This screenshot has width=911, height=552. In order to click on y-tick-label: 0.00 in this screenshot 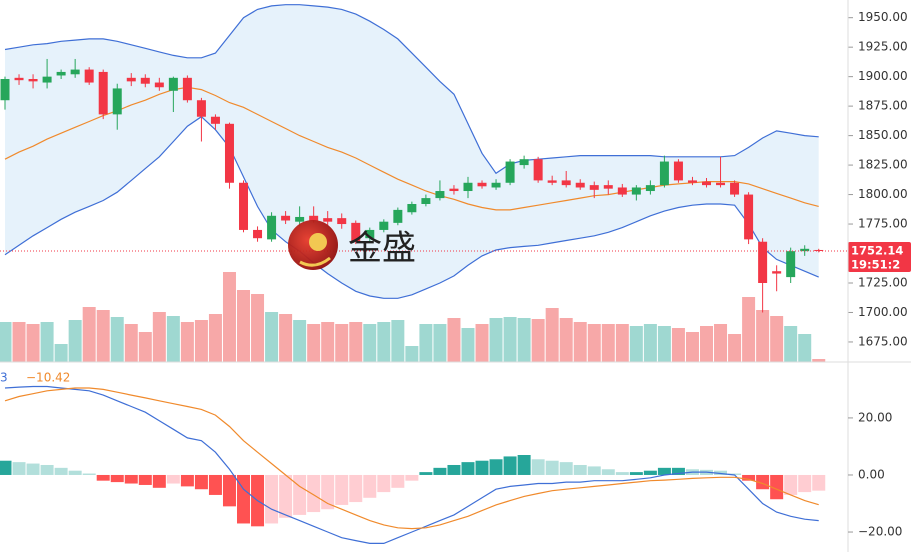, I will do `click(871, 474)`.